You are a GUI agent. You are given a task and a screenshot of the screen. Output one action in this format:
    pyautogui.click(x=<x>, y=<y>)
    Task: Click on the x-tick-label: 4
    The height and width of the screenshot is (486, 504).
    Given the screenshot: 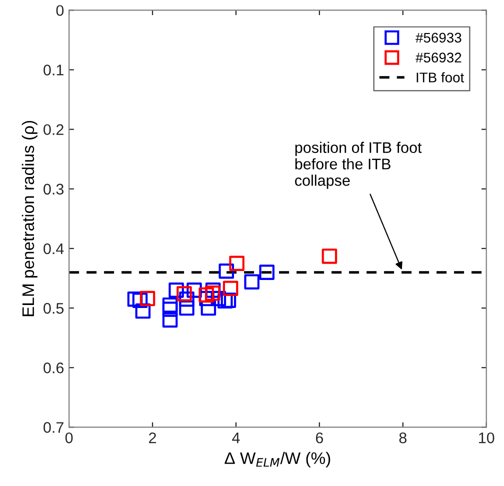 What is the action you would take?
    pyautogui.click(x=236, y=438)
    